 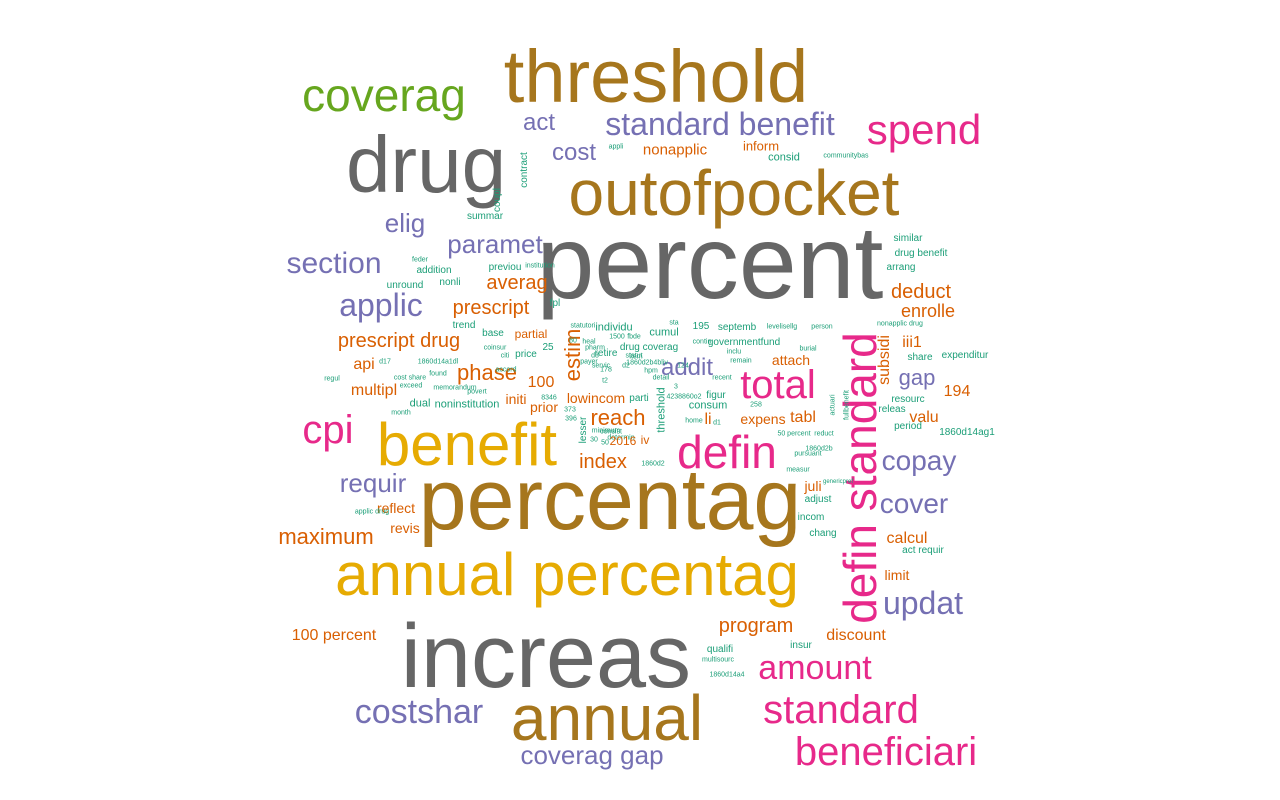 I want to click on word: prescript drug, so click(x=399, y=341).